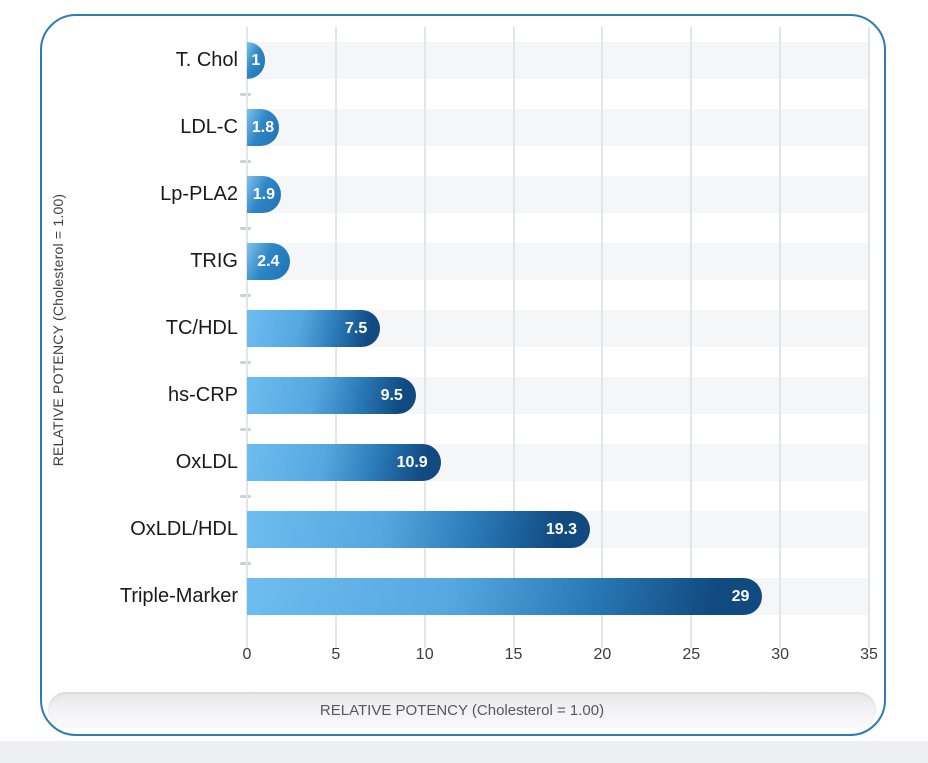 This screenshot has height=763, width=928. What do you see at coordinates (464, 752) in the screenshot?
I see `page-bottom-strip` at bounding box center [464, 752].